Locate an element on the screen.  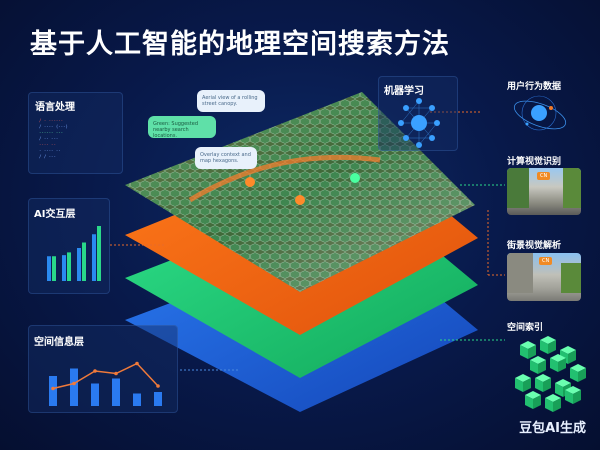
spatial-info-panel: 空间信息层 is located at coordinates (103, 369).